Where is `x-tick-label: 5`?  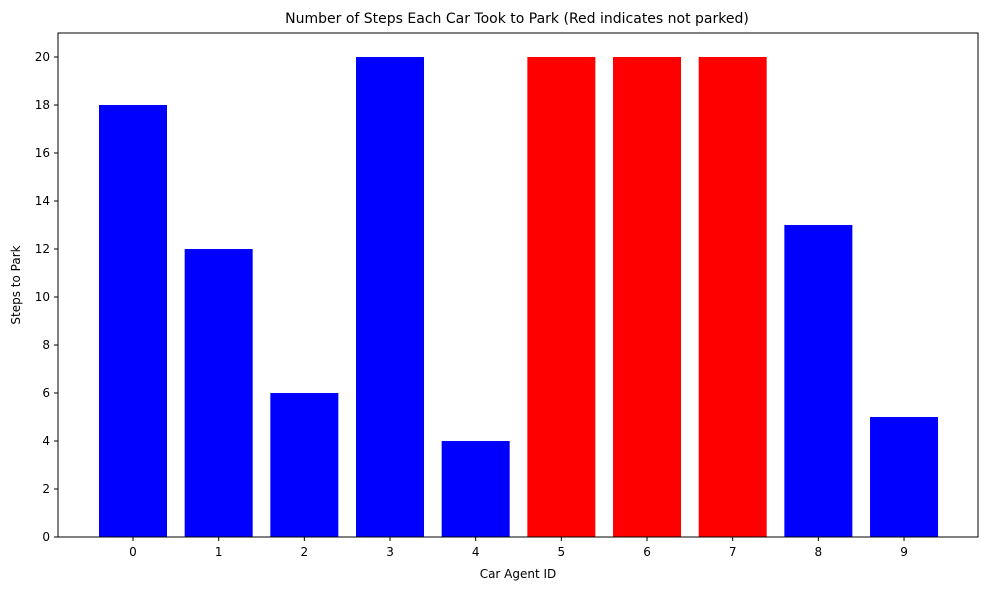 x-tick-label: 5 is located at coordinates (562, 552).